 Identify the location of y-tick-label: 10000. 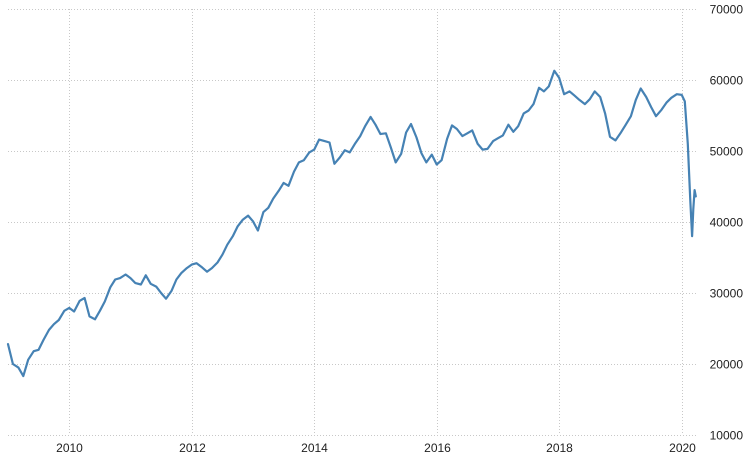
(727, 436).